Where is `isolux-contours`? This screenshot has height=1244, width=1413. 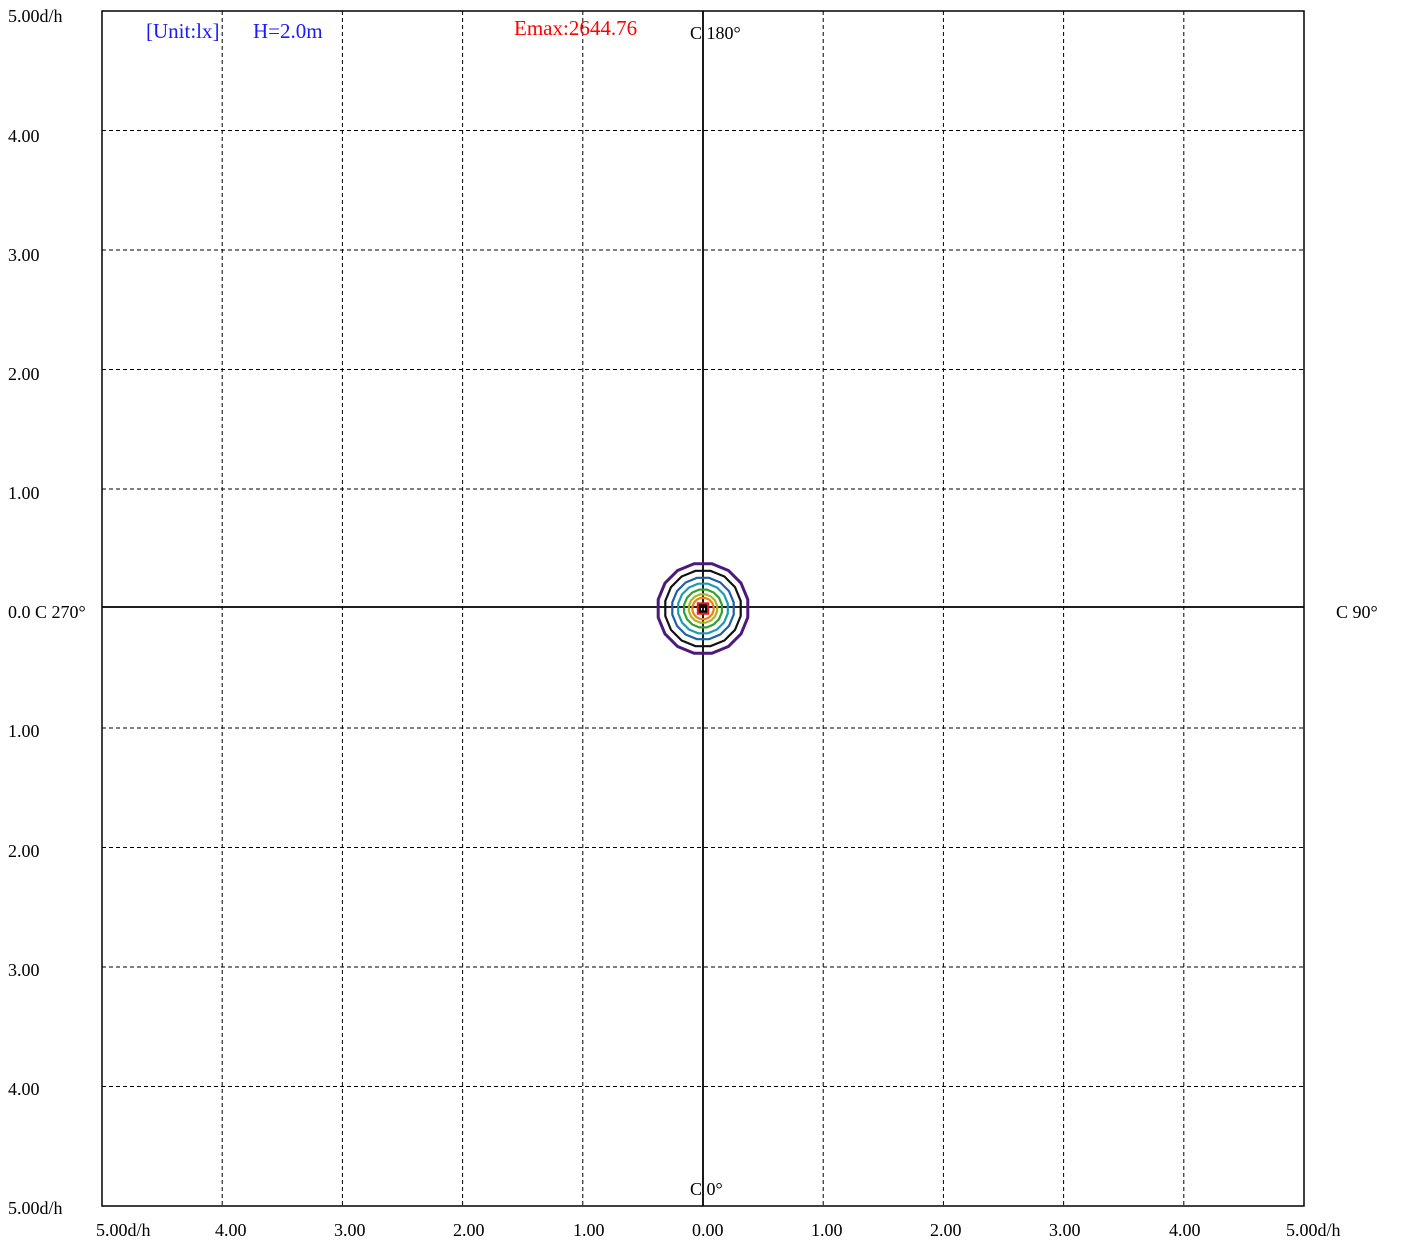 isolux-contours is located at coordinates (703, 608).